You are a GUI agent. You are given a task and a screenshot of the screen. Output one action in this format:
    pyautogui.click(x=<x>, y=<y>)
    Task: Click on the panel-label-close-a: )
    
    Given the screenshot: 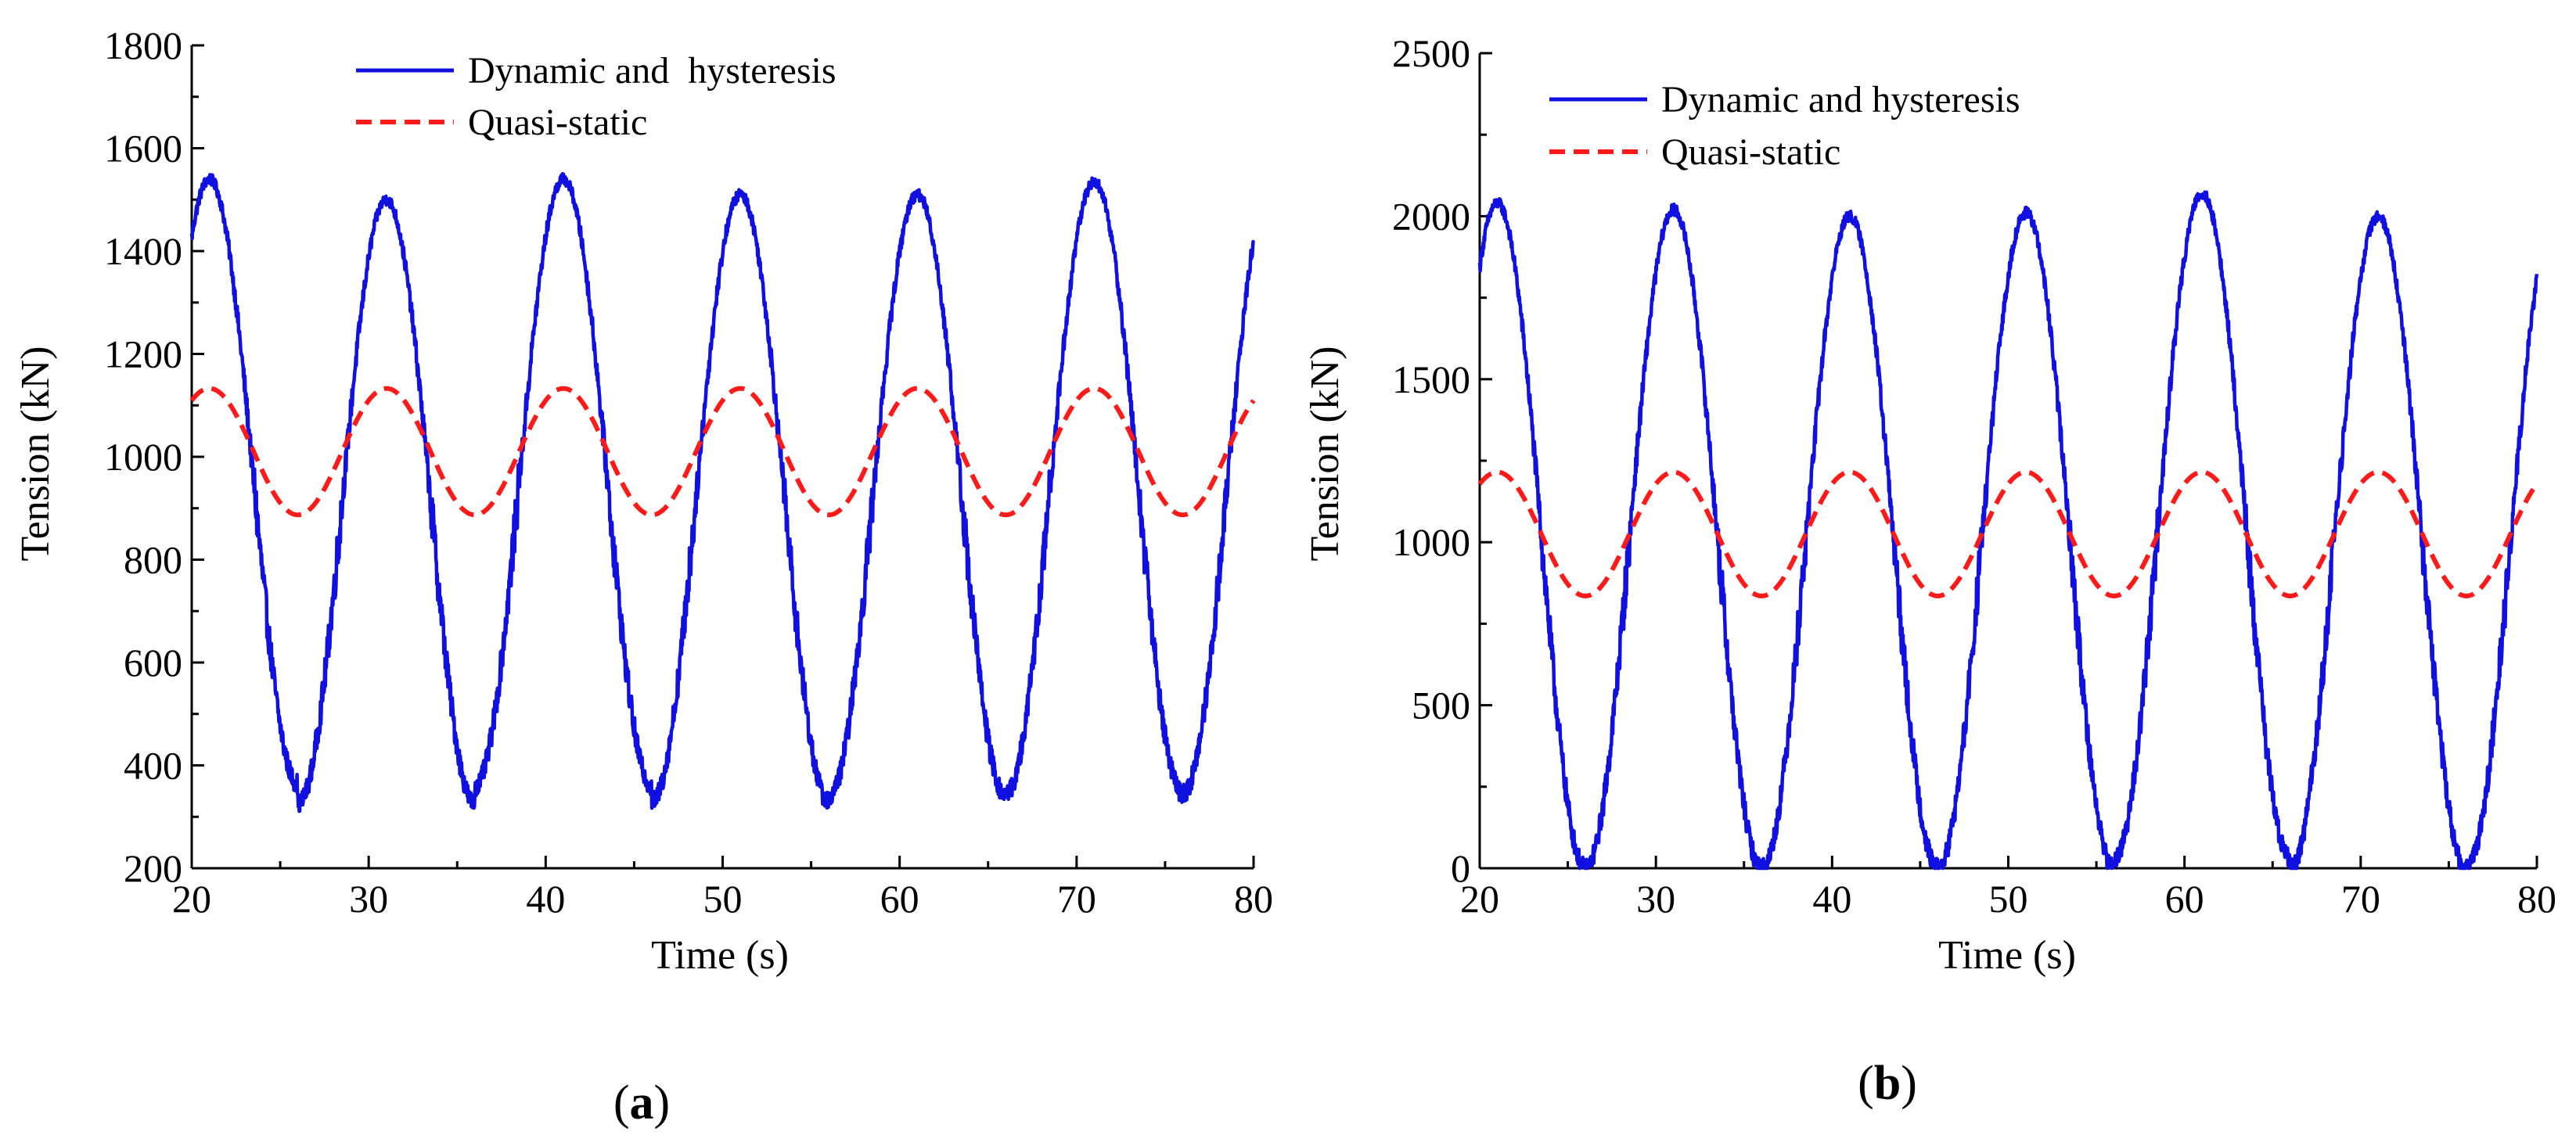 What is the action you would take?
    pyautogui.click(x=662, y=1102)
    